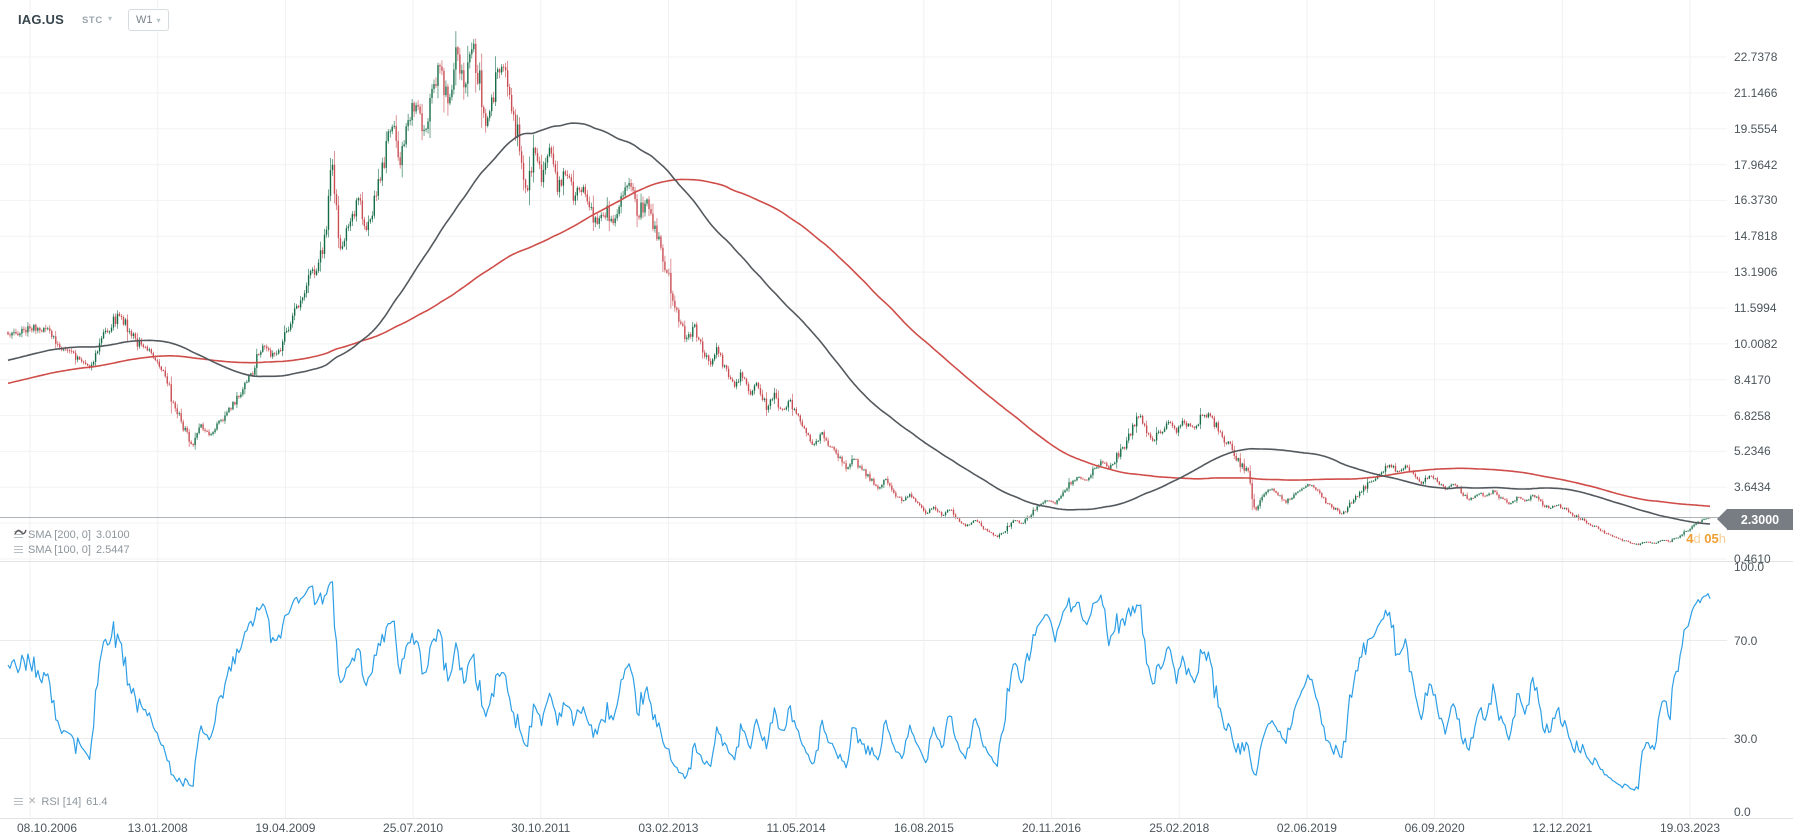 Image resolution: width=1793 pixels, height=840 pixels. What do you see at coordinates (144, 20) in the screenshot?
I see `timeframe-value: W1` at bounding box center [144, 20].